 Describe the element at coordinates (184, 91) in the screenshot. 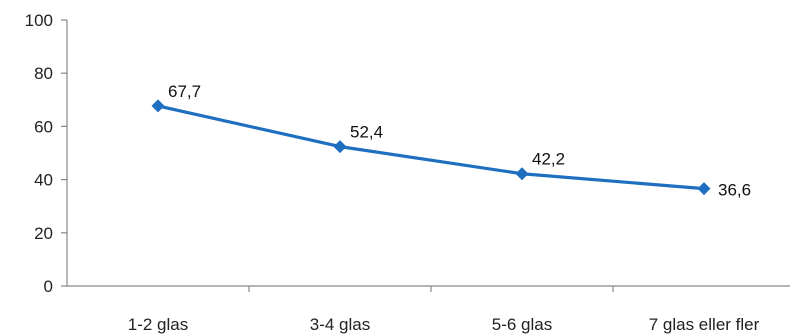

I see `data-label: 67,7` at that location.